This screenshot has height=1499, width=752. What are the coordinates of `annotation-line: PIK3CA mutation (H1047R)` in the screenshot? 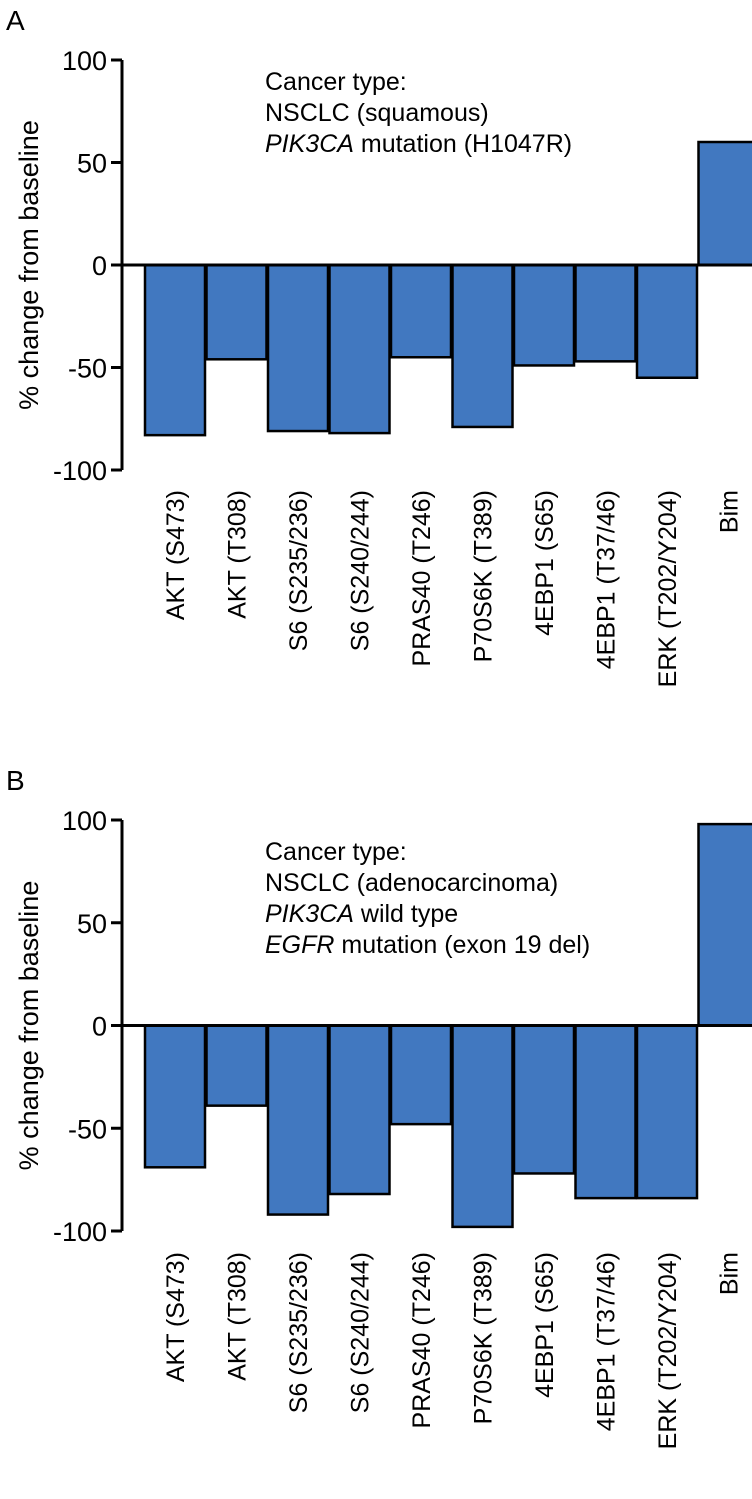 It's located at (418, 144).